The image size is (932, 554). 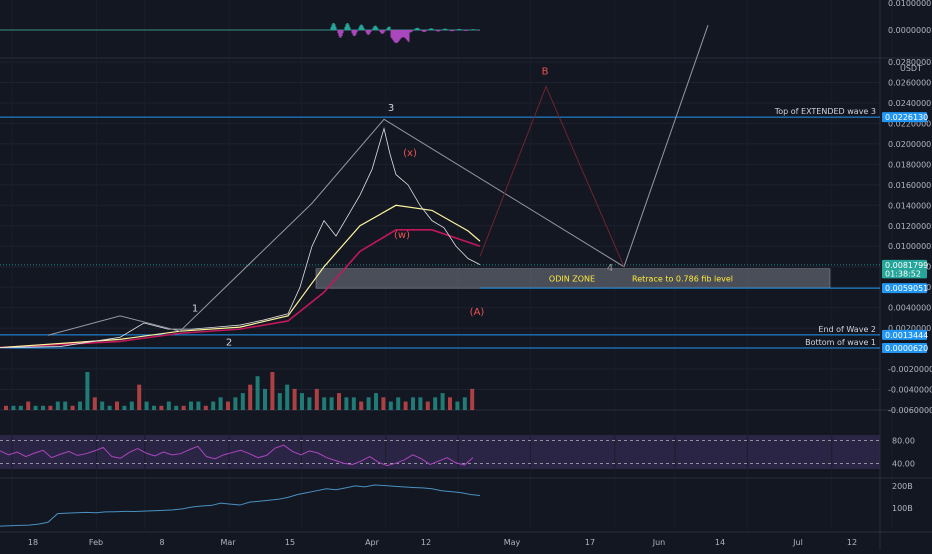 What do you see at coordinates (552, 176) in the screenshot?
I see `projection-path` at bounding box center [552, 176].